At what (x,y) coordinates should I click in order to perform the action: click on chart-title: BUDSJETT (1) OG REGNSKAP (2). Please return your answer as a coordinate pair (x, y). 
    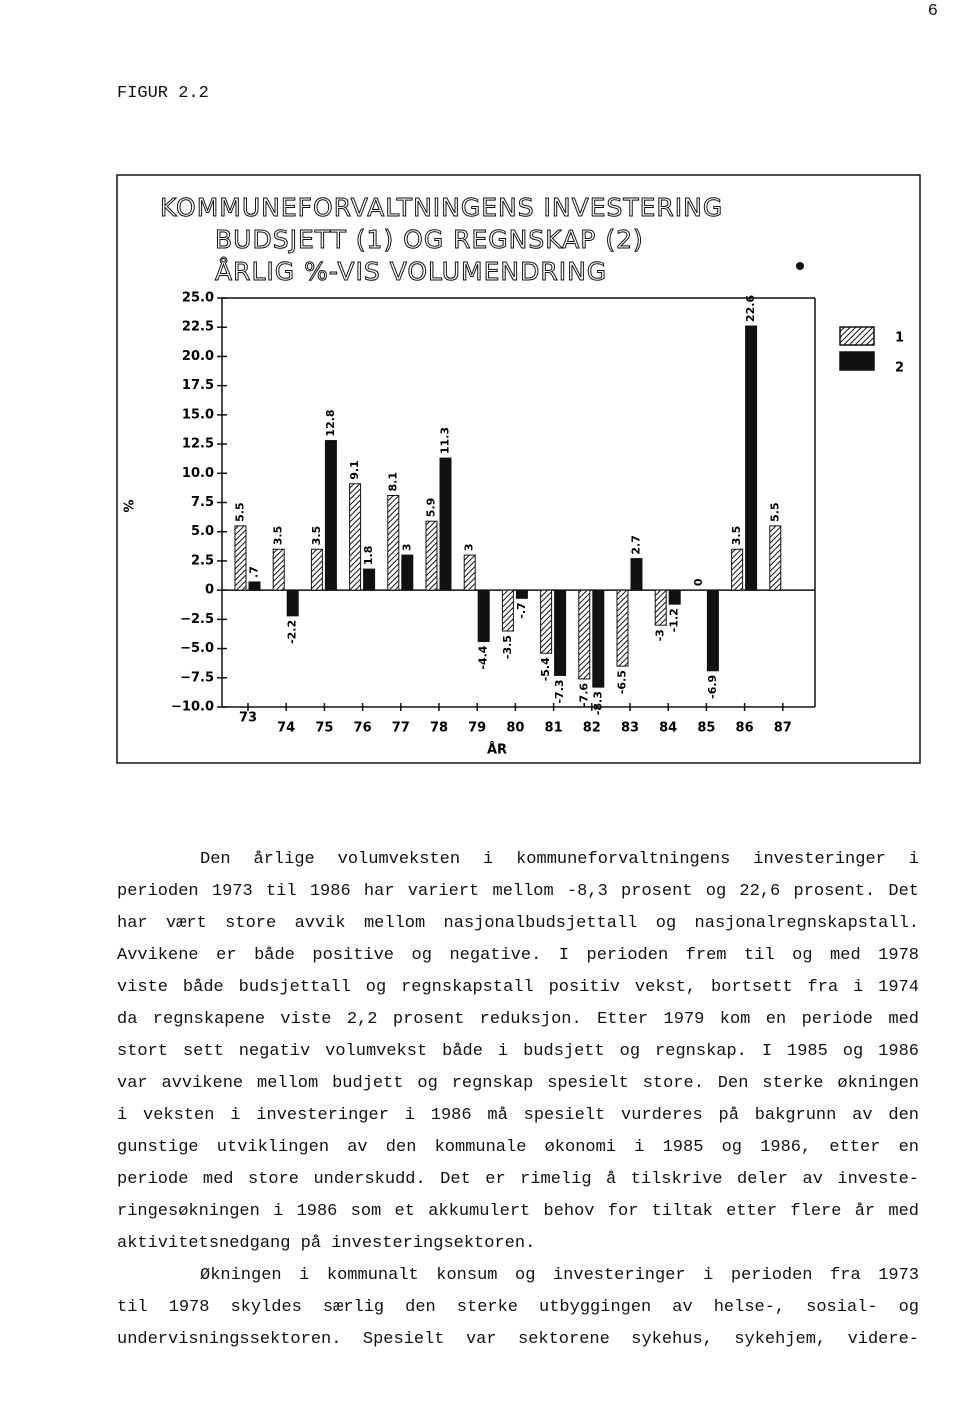
    Looking at the image, I should click on (429, 239).